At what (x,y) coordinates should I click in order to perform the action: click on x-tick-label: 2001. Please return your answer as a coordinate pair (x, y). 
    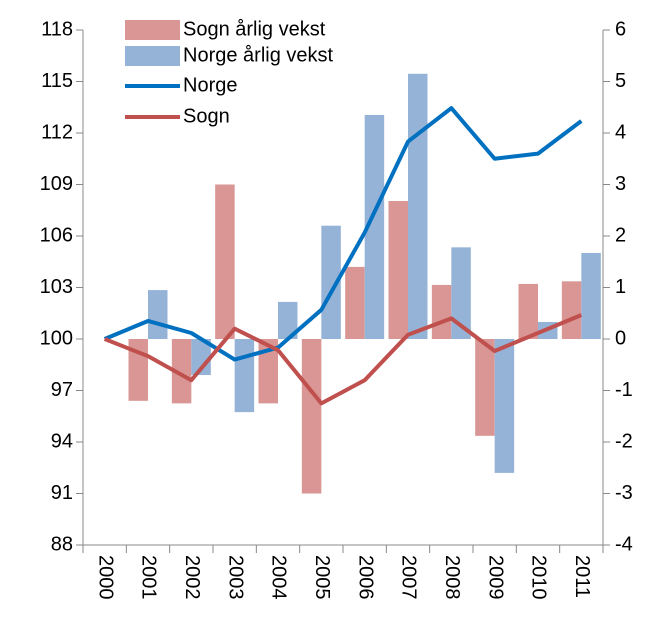
    Looking at the image, I should click on (149, 577).